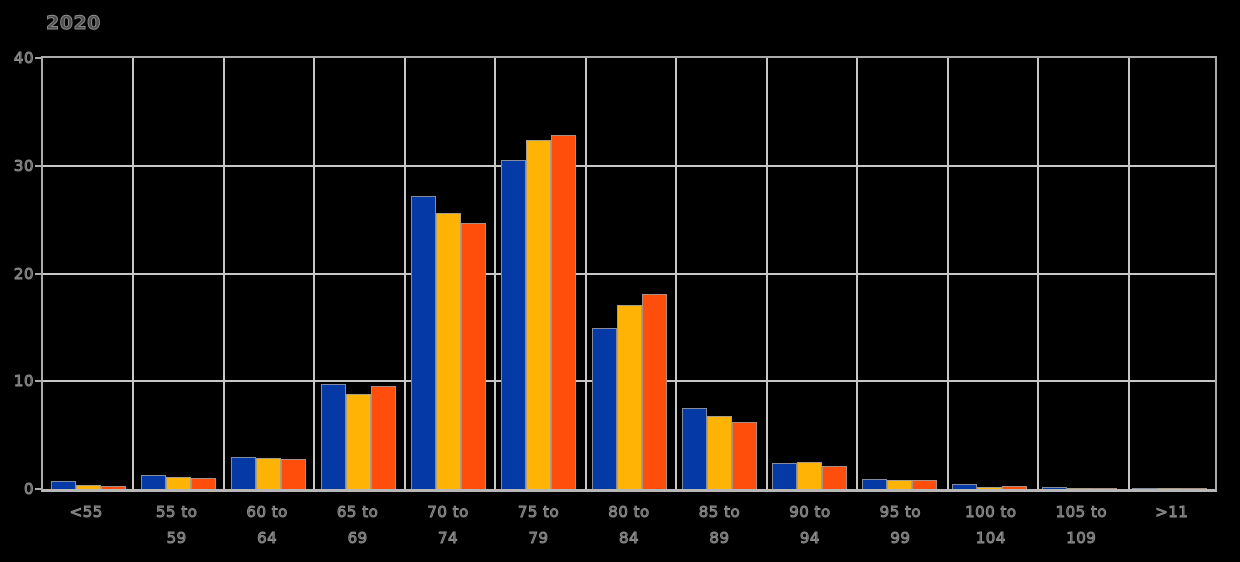 Image resolution: width=1240 pixels, height=562 pixels. I want to click on x-axis-tick-label: 75 to 79, so click(538, 525).